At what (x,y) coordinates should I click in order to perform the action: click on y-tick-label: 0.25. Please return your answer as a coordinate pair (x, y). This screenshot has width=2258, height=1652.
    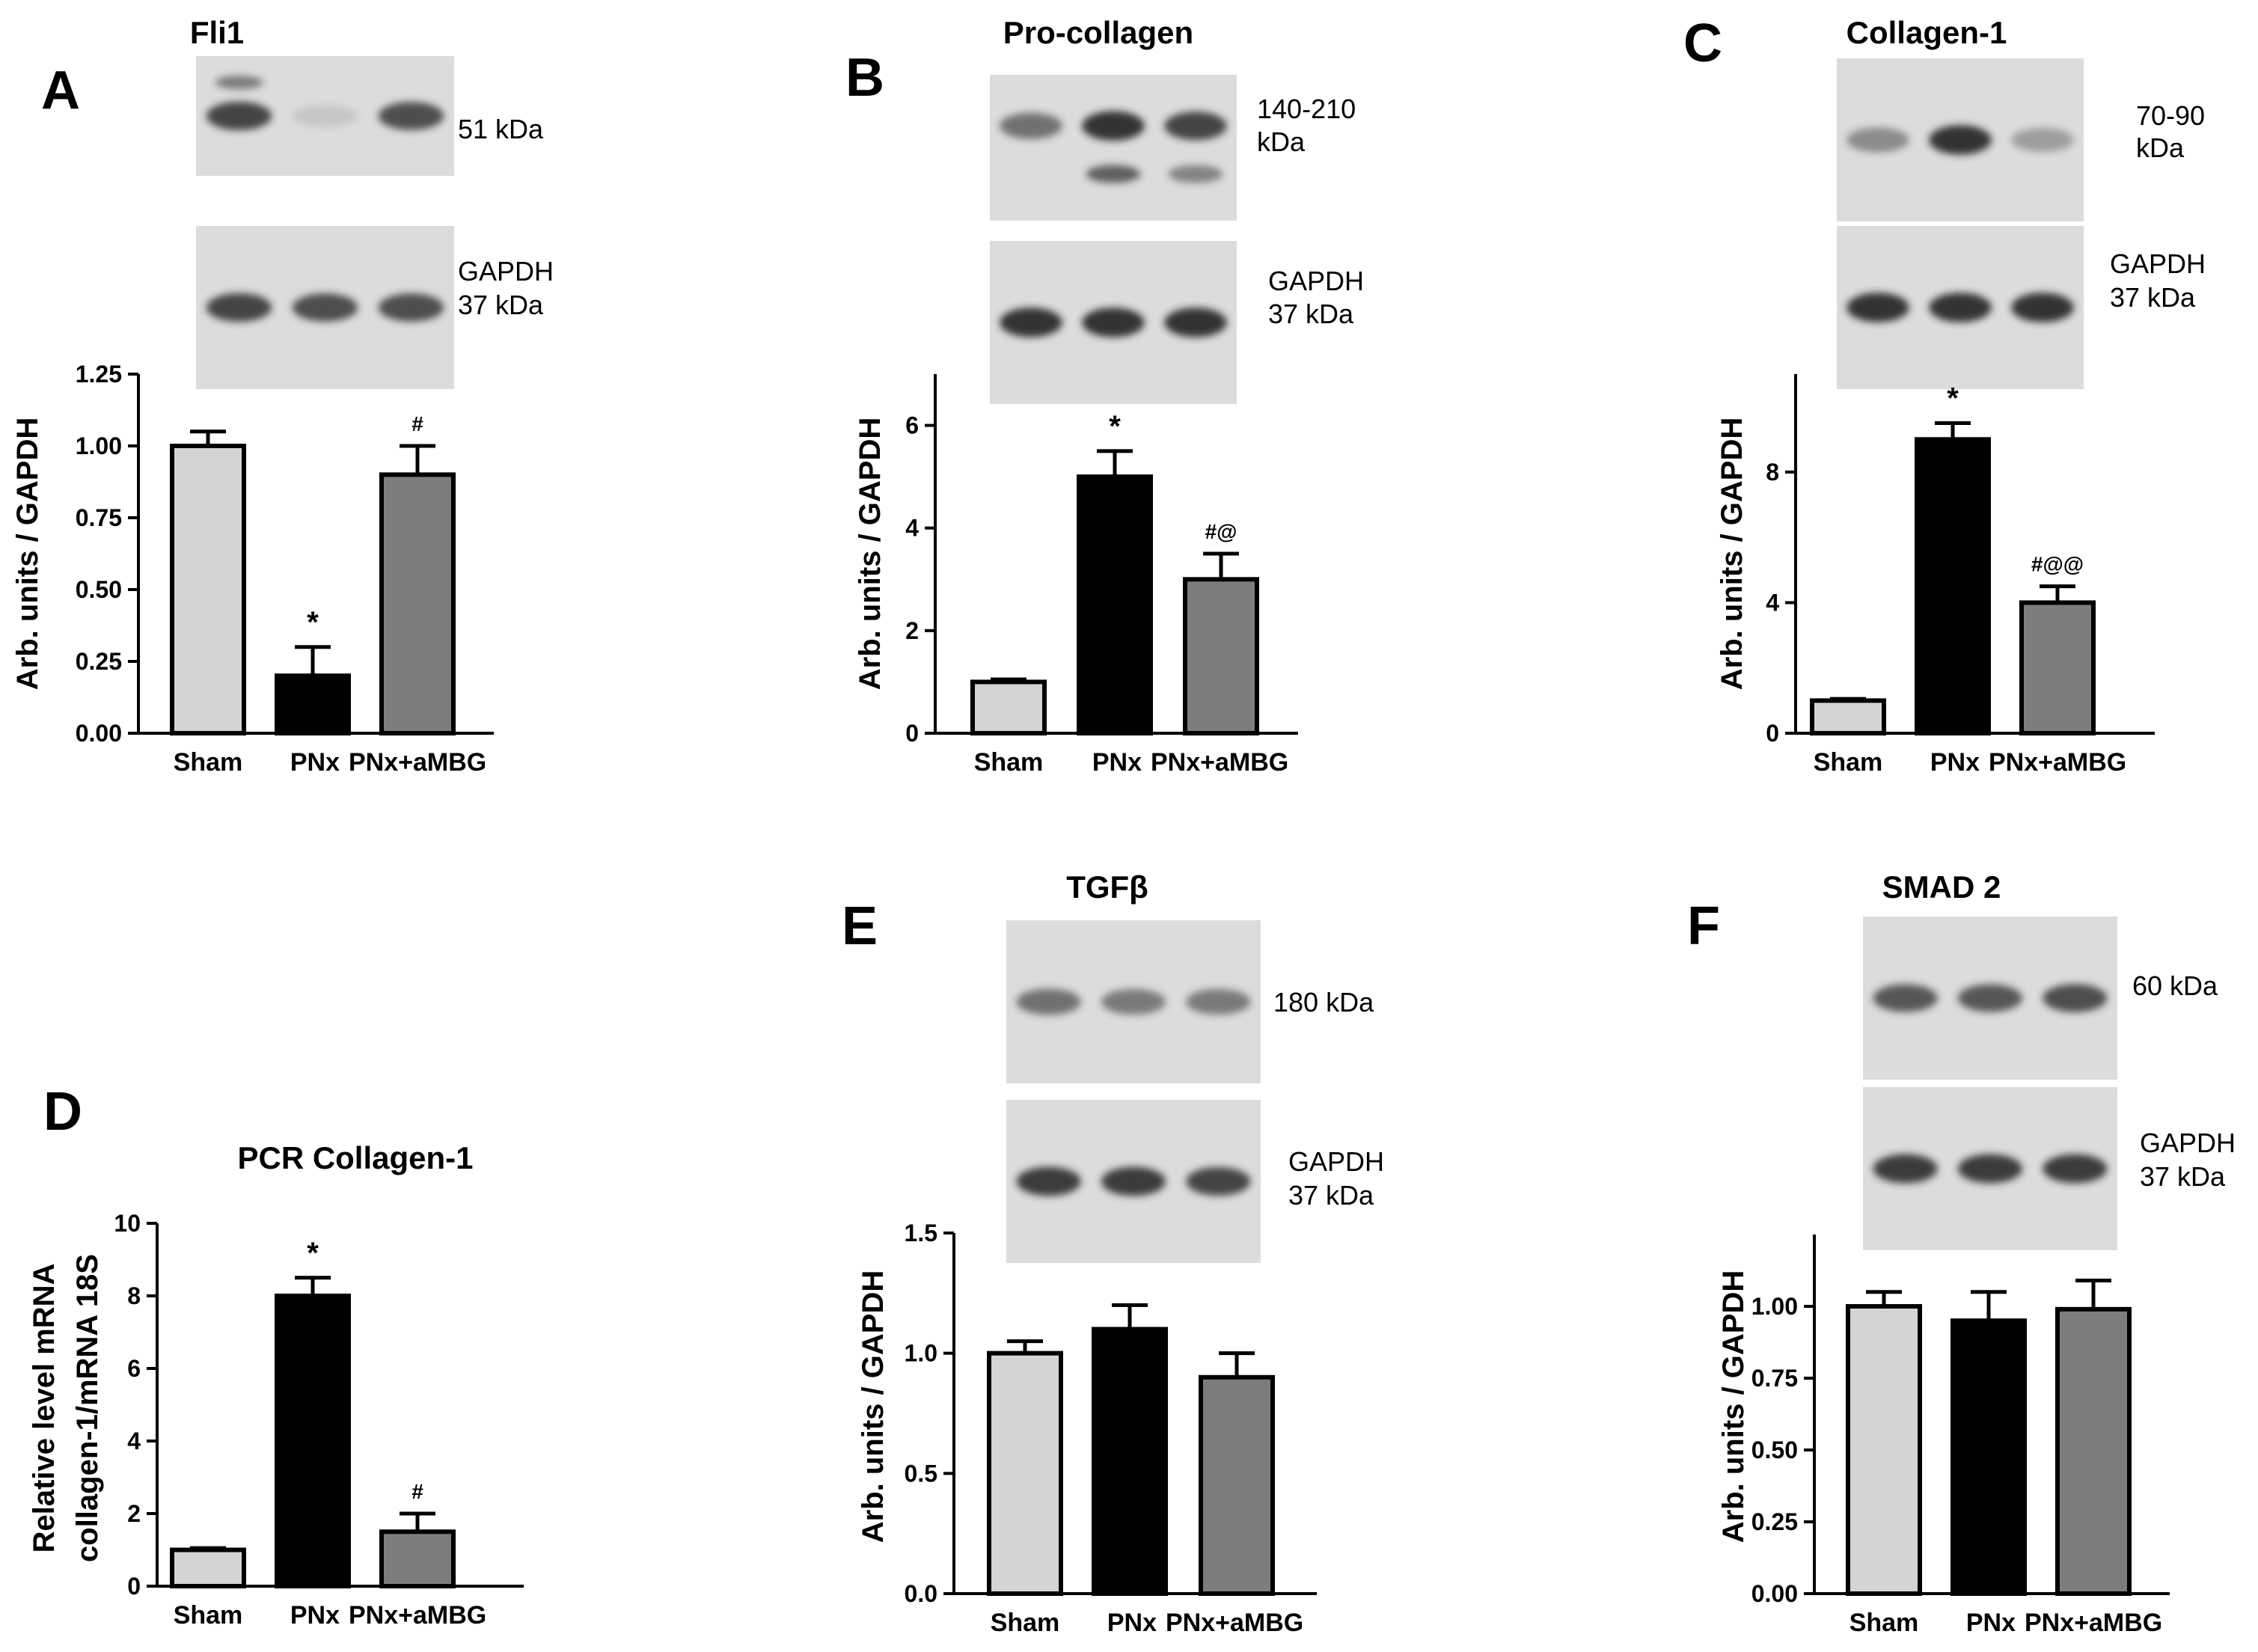
    Looking at the image, I should click on (99, 661).